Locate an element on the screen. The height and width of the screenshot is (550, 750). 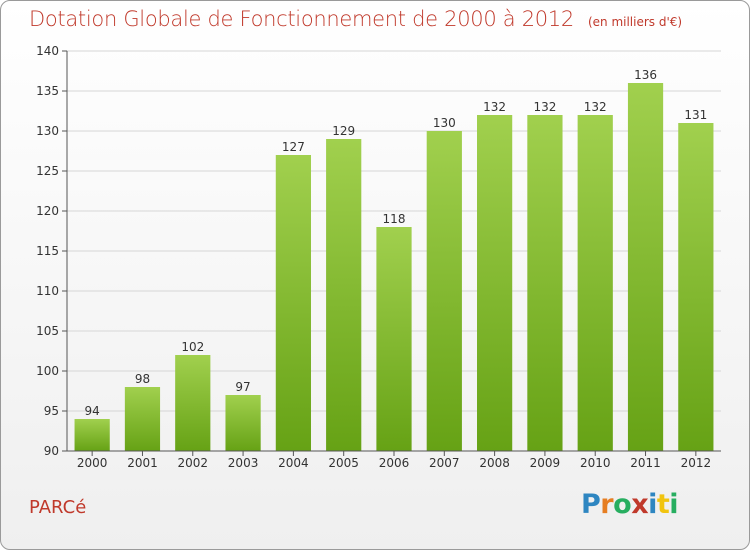
y-tick-label: 125 is located at coordinates (47, 171).